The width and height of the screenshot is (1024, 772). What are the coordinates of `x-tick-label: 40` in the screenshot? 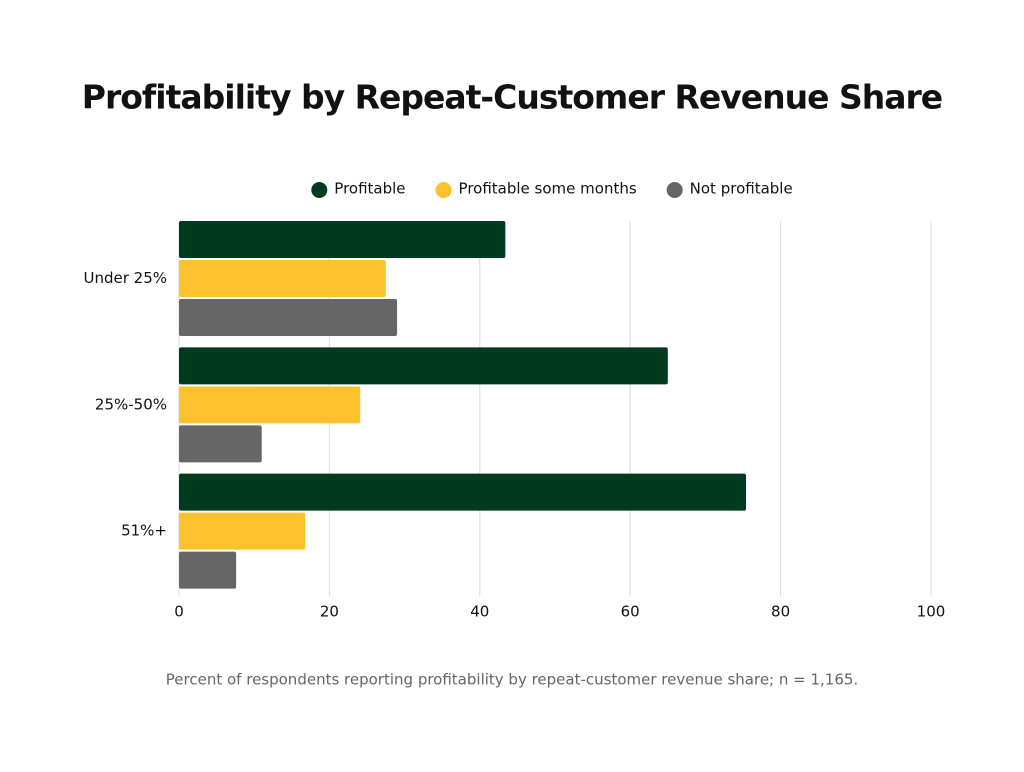 It's located at (479, 612).